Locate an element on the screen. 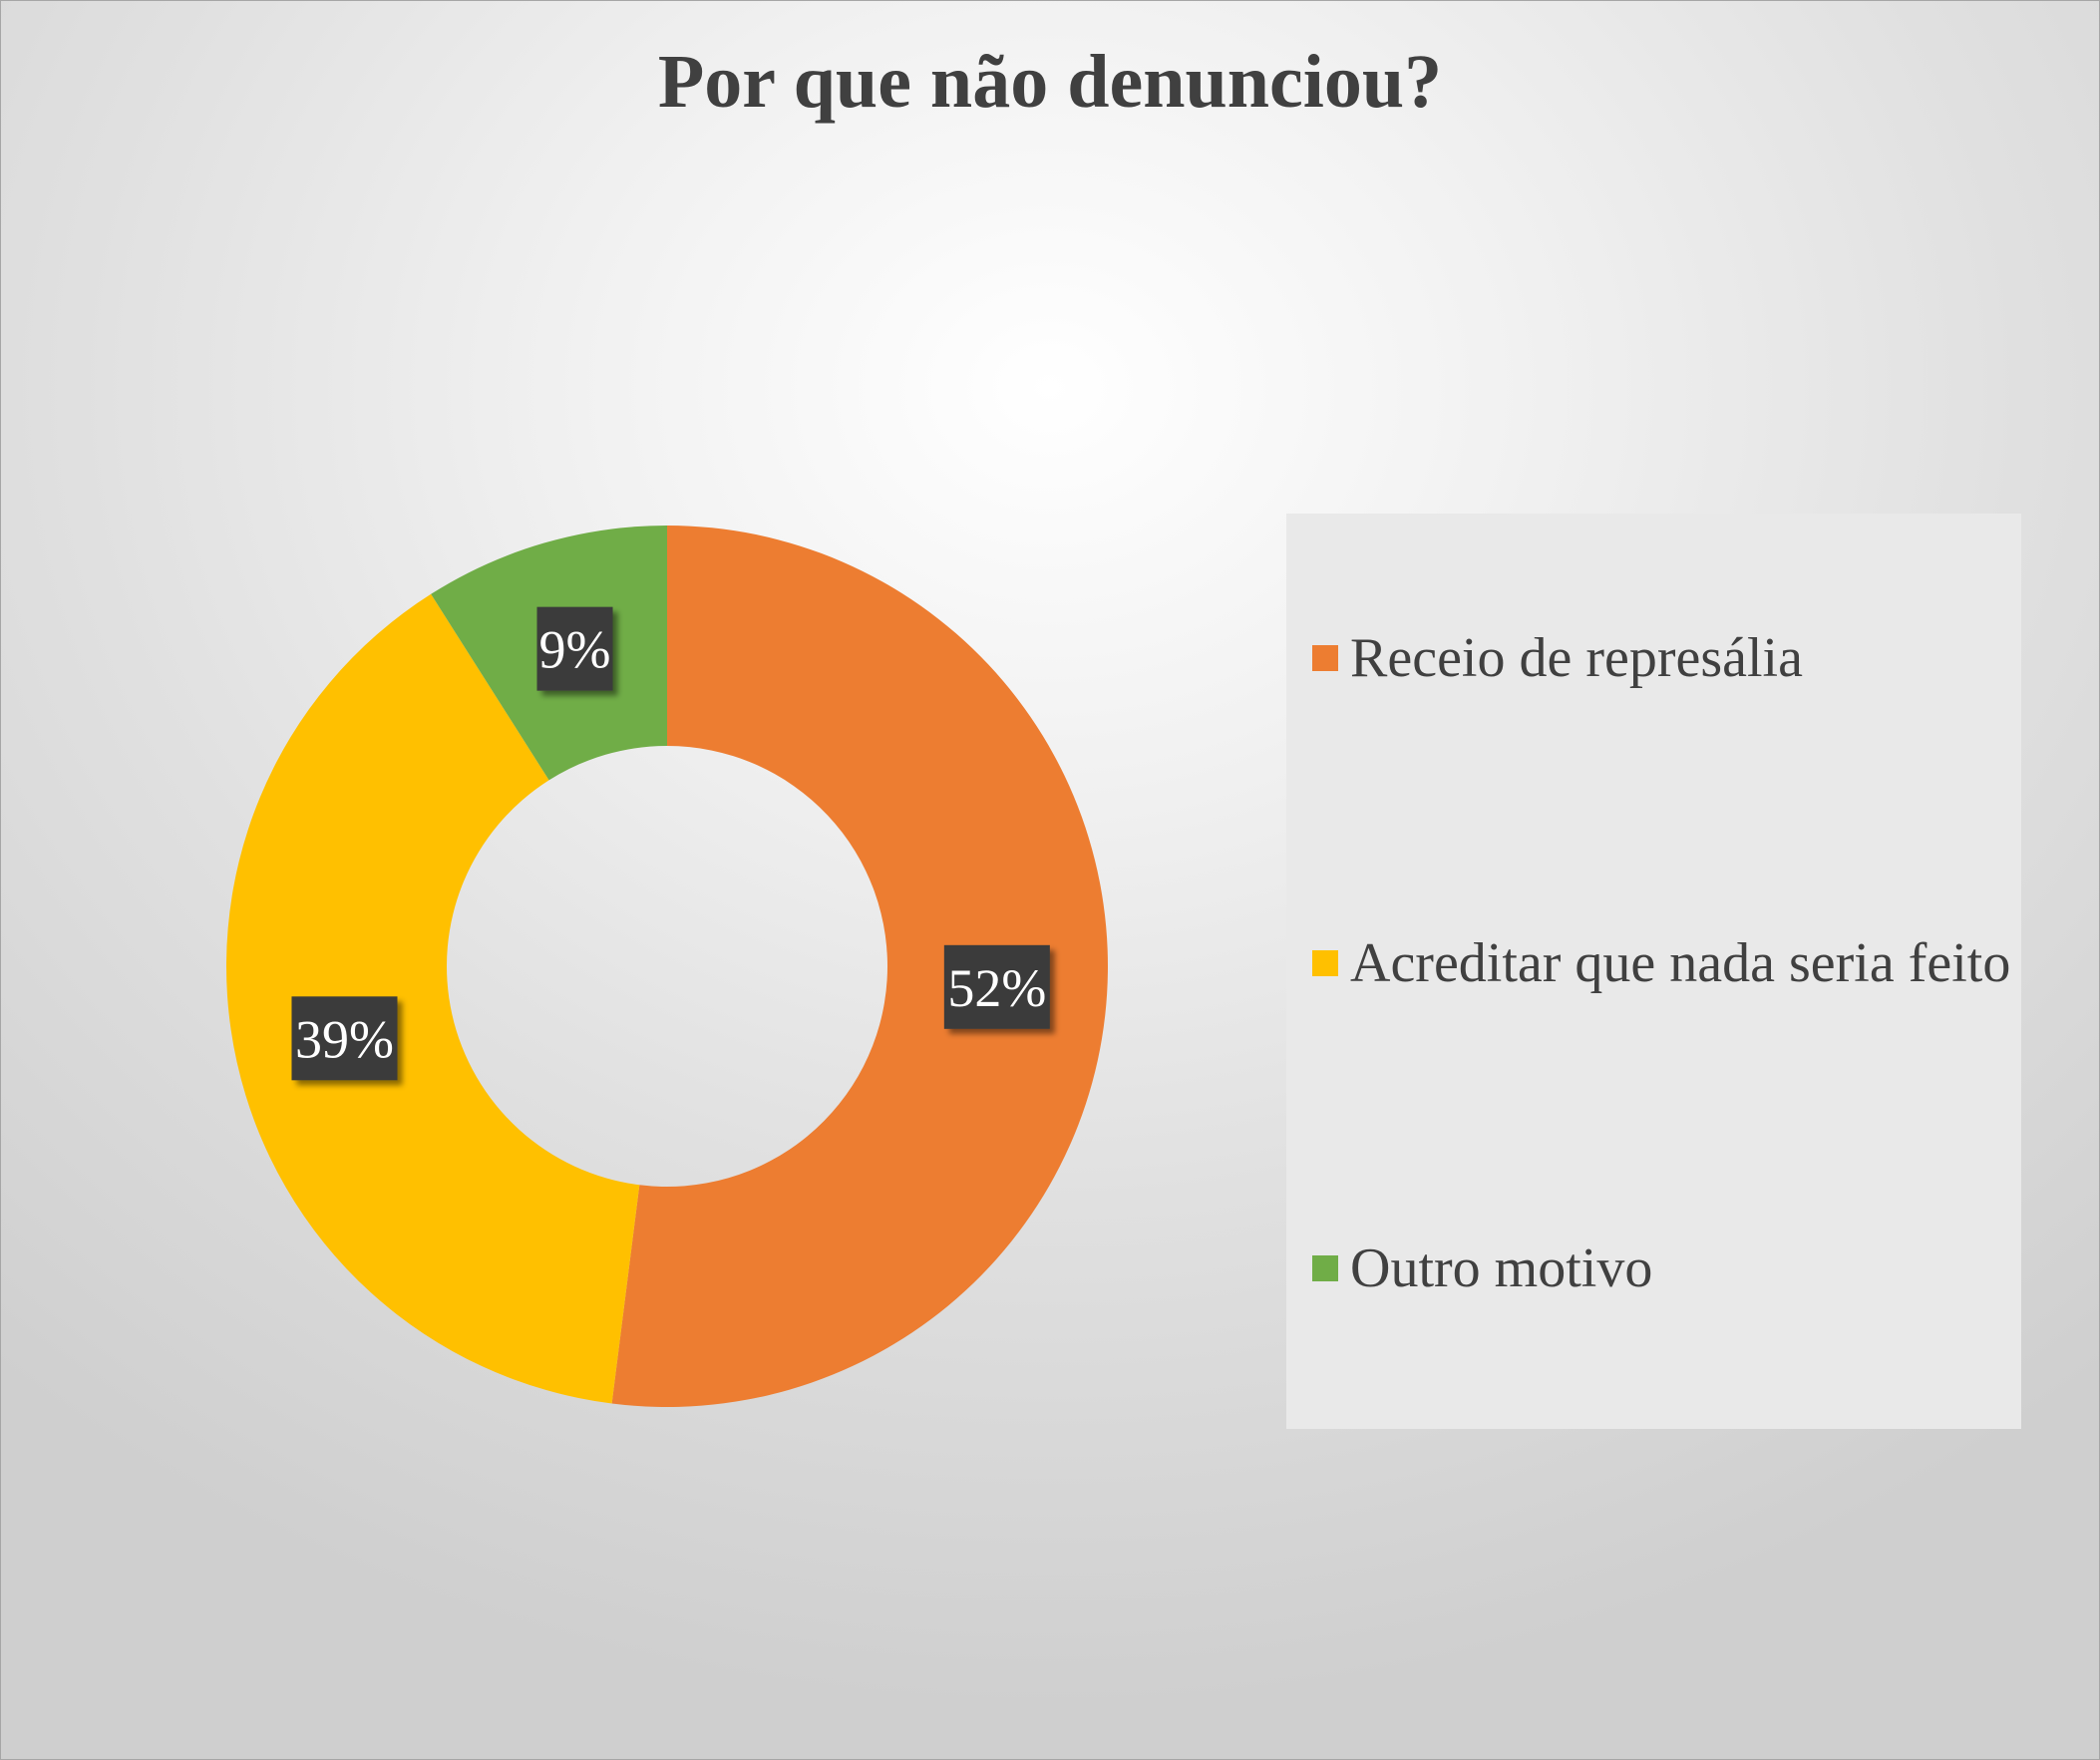 The height and width of the screenshot is (1760, 2100). data-label-receio-de-represalia: 52% is located at coordinates (997, 986).